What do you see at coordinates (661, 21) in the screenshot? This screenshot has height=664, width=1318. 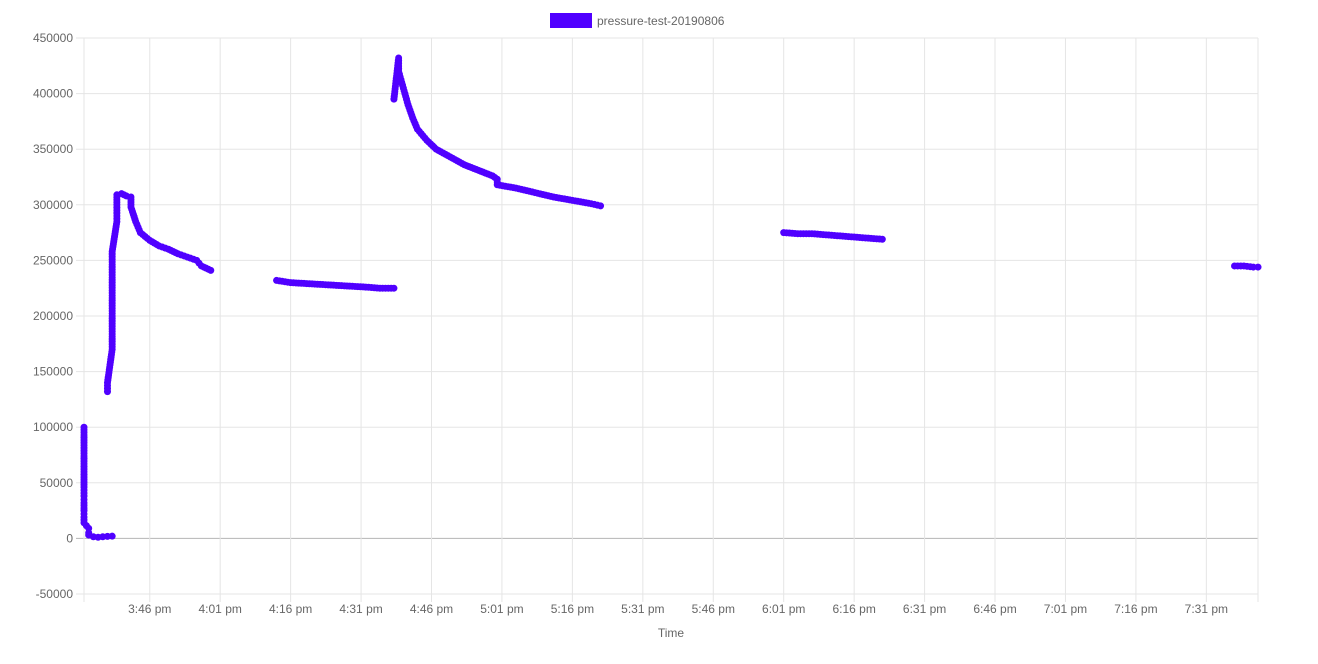 I see `legend-label: pressure-test-20190806` at bounding box center [661, 21].